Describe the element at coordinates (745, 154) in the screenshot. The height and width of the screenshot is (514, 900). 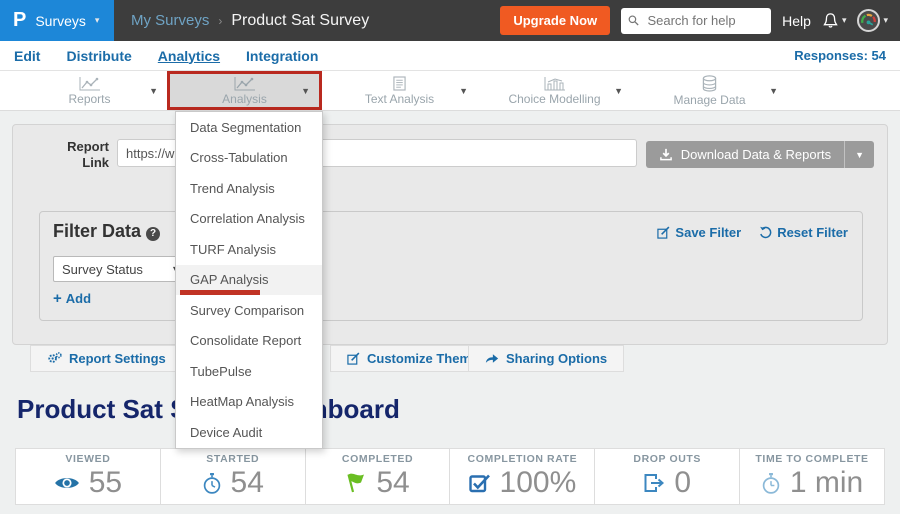
I see `download-data-reports-button: Download Data & Reports` at that location.